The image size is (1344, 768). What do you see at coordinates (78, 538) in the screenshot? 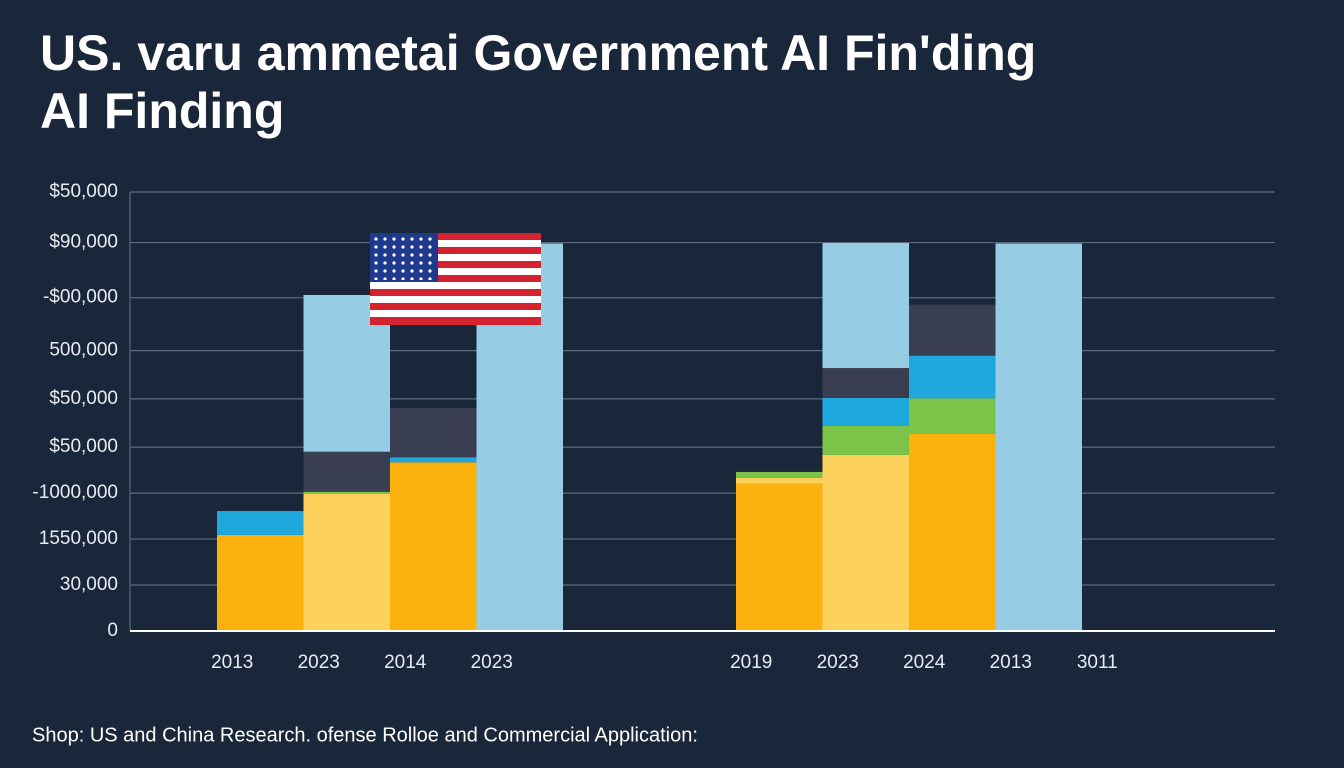
I see `y-tick-label: 1550,000` at bounding box center [78, 538].